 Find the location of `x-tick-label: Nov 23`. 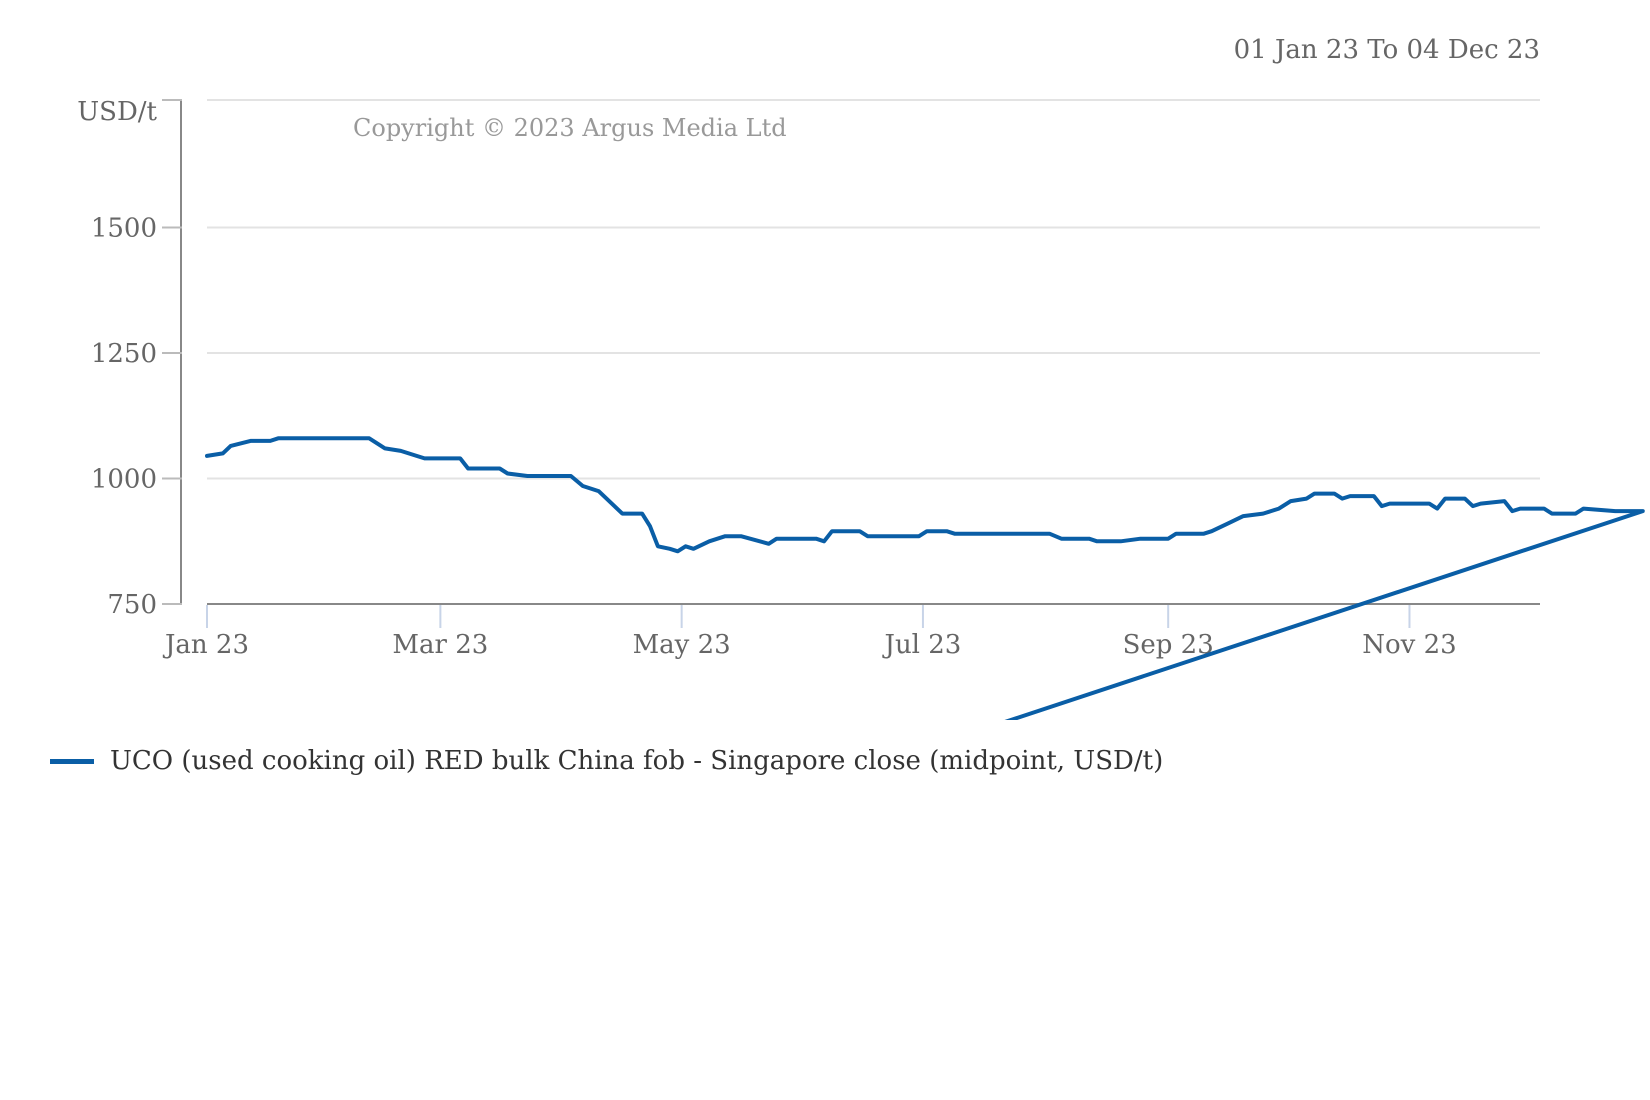

x-tick-label: Nov 23 is located at coordinates (1409, 645).